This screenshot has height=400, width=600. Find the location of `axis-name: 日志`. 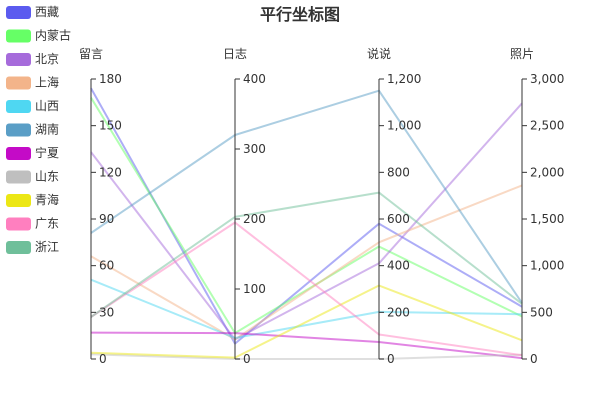

axis-name: 日志 is located at coordinates (235, 54).